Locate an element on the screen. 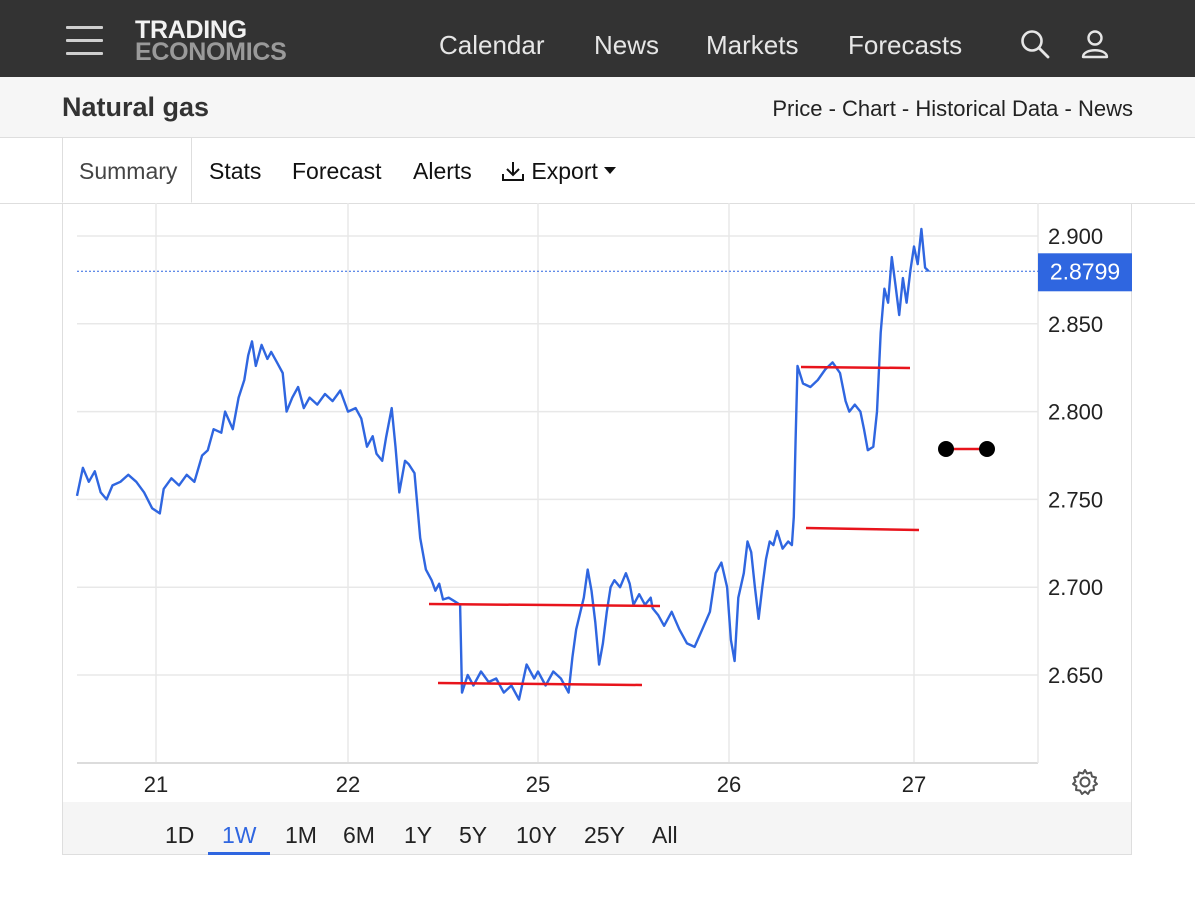 This screenshot has height=901, width=1195. tab-stats: Stats is located at coordinates (235, 171).